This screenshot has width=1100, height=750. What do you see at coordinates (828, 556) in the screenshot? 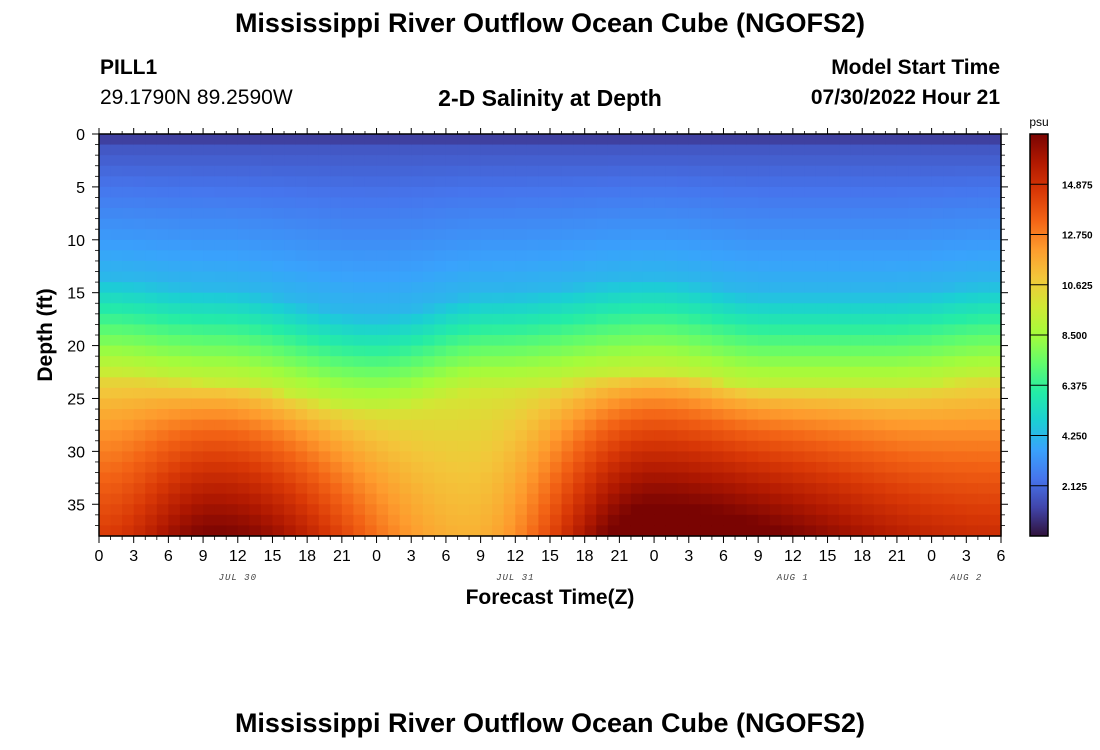
I see `x-tick-label: 15` at bounding box center [828, 556].